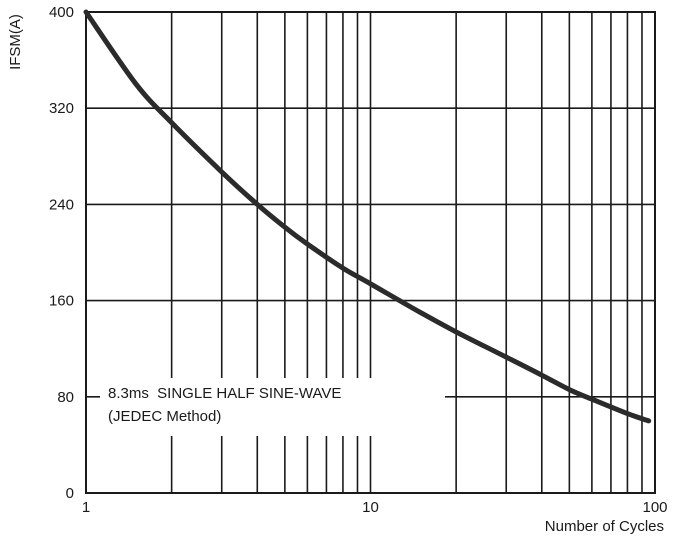 Image resolution: width=680 pixels, height=536 pixels. What do you see at coordinates (272, 407) in the screenshot?
I see `annotation-background` at bounding box center [272, 407].